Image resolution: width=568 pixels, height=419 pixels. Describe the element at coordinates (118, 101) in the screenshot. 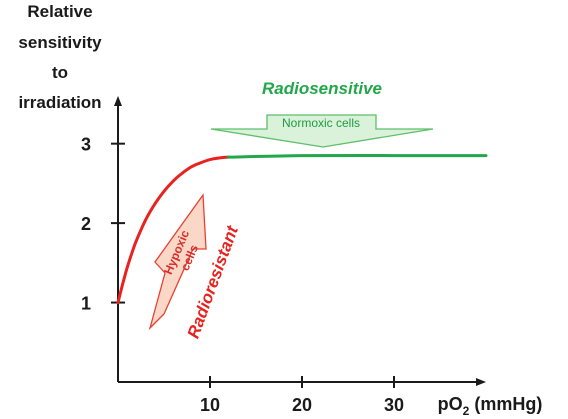

I see `y-axis-arrowhead` at that location.